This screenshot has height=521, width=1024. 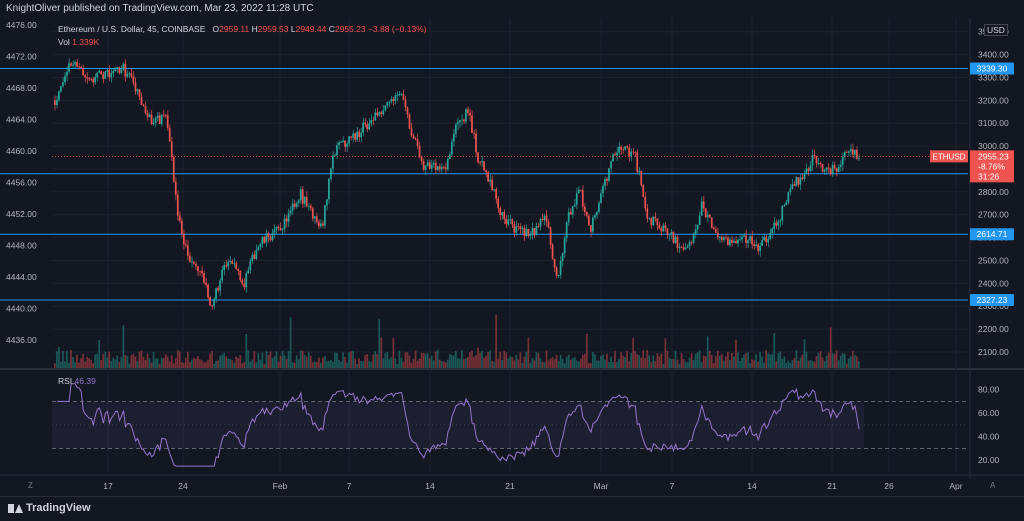 What do you see at coordinates (989, 176) in the screenshot?
I see `candle-countdown: 31:26` at bounding box center [989, 176].